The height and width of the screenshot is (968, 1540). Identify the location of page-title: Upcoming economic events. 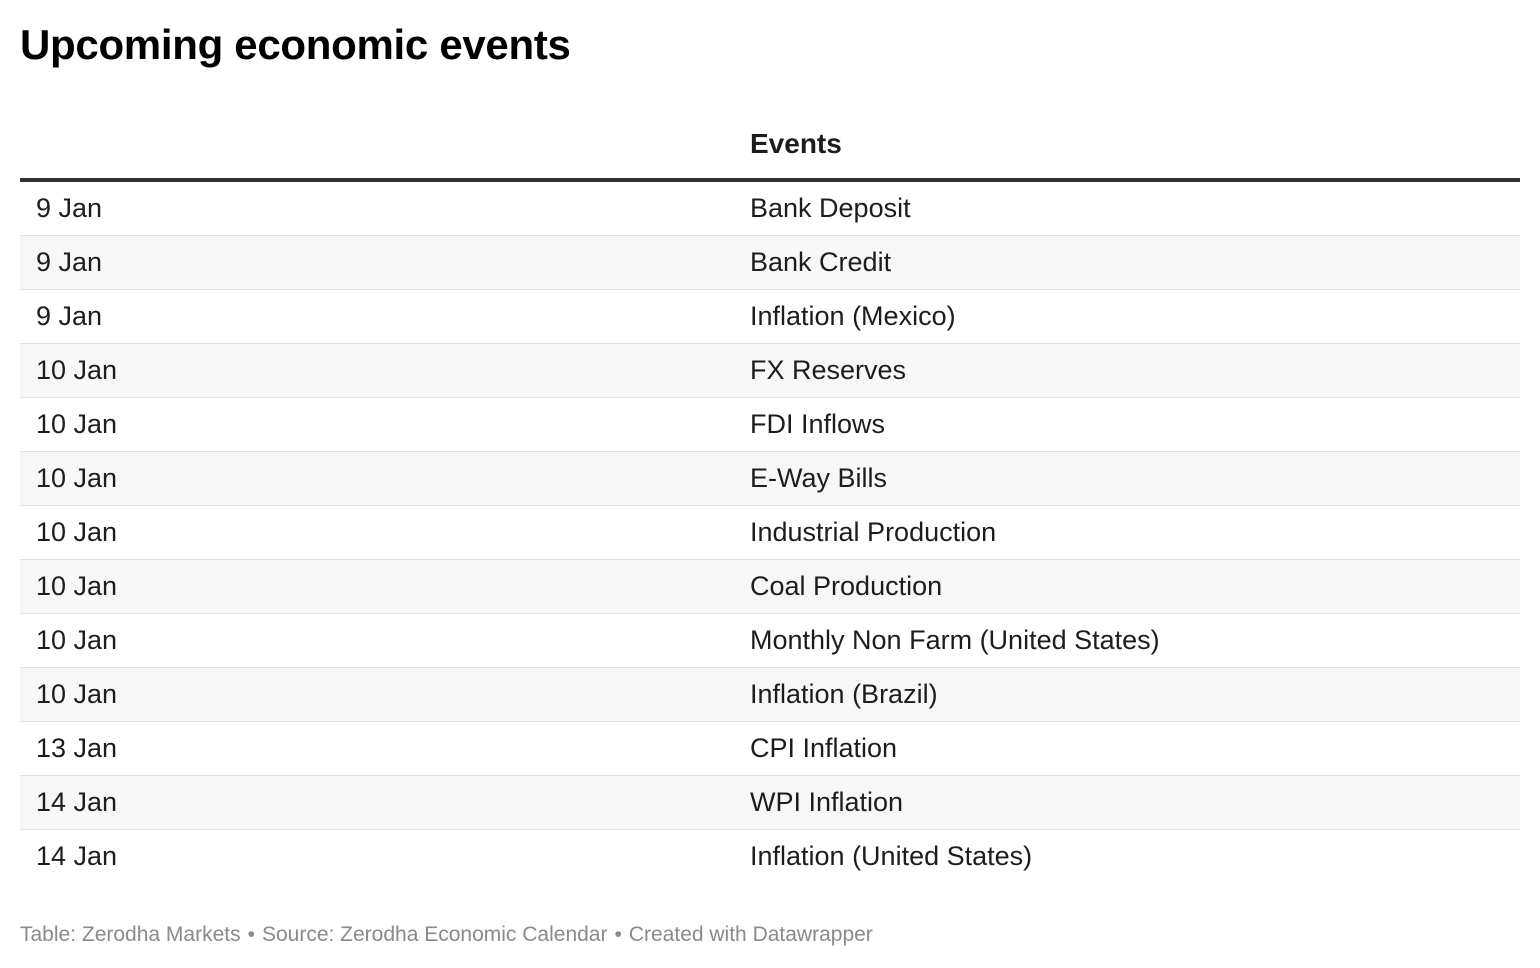
(295, 44).